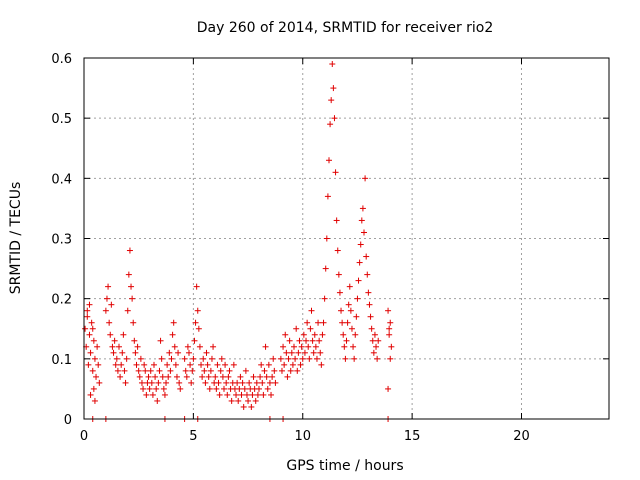 This screenshot has height=480, width=640. Describe the element at coordinates (16, 238) in the screenshot. I see `y-axis-label: SRMTID / TECUs` at that location.